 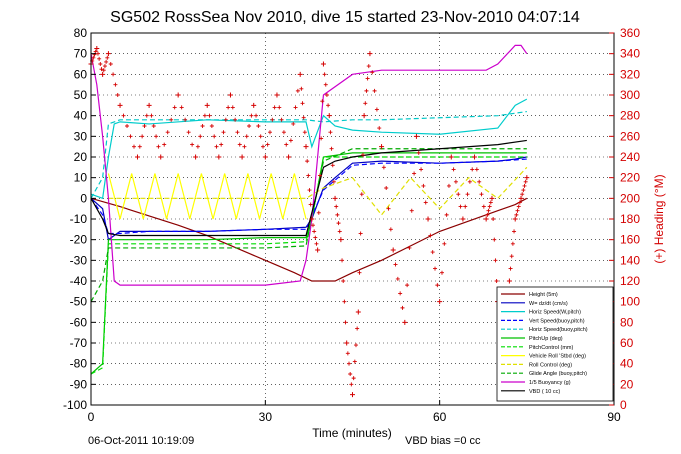 I want to click on right-tick-label: 220, so click(x=630, y=178).